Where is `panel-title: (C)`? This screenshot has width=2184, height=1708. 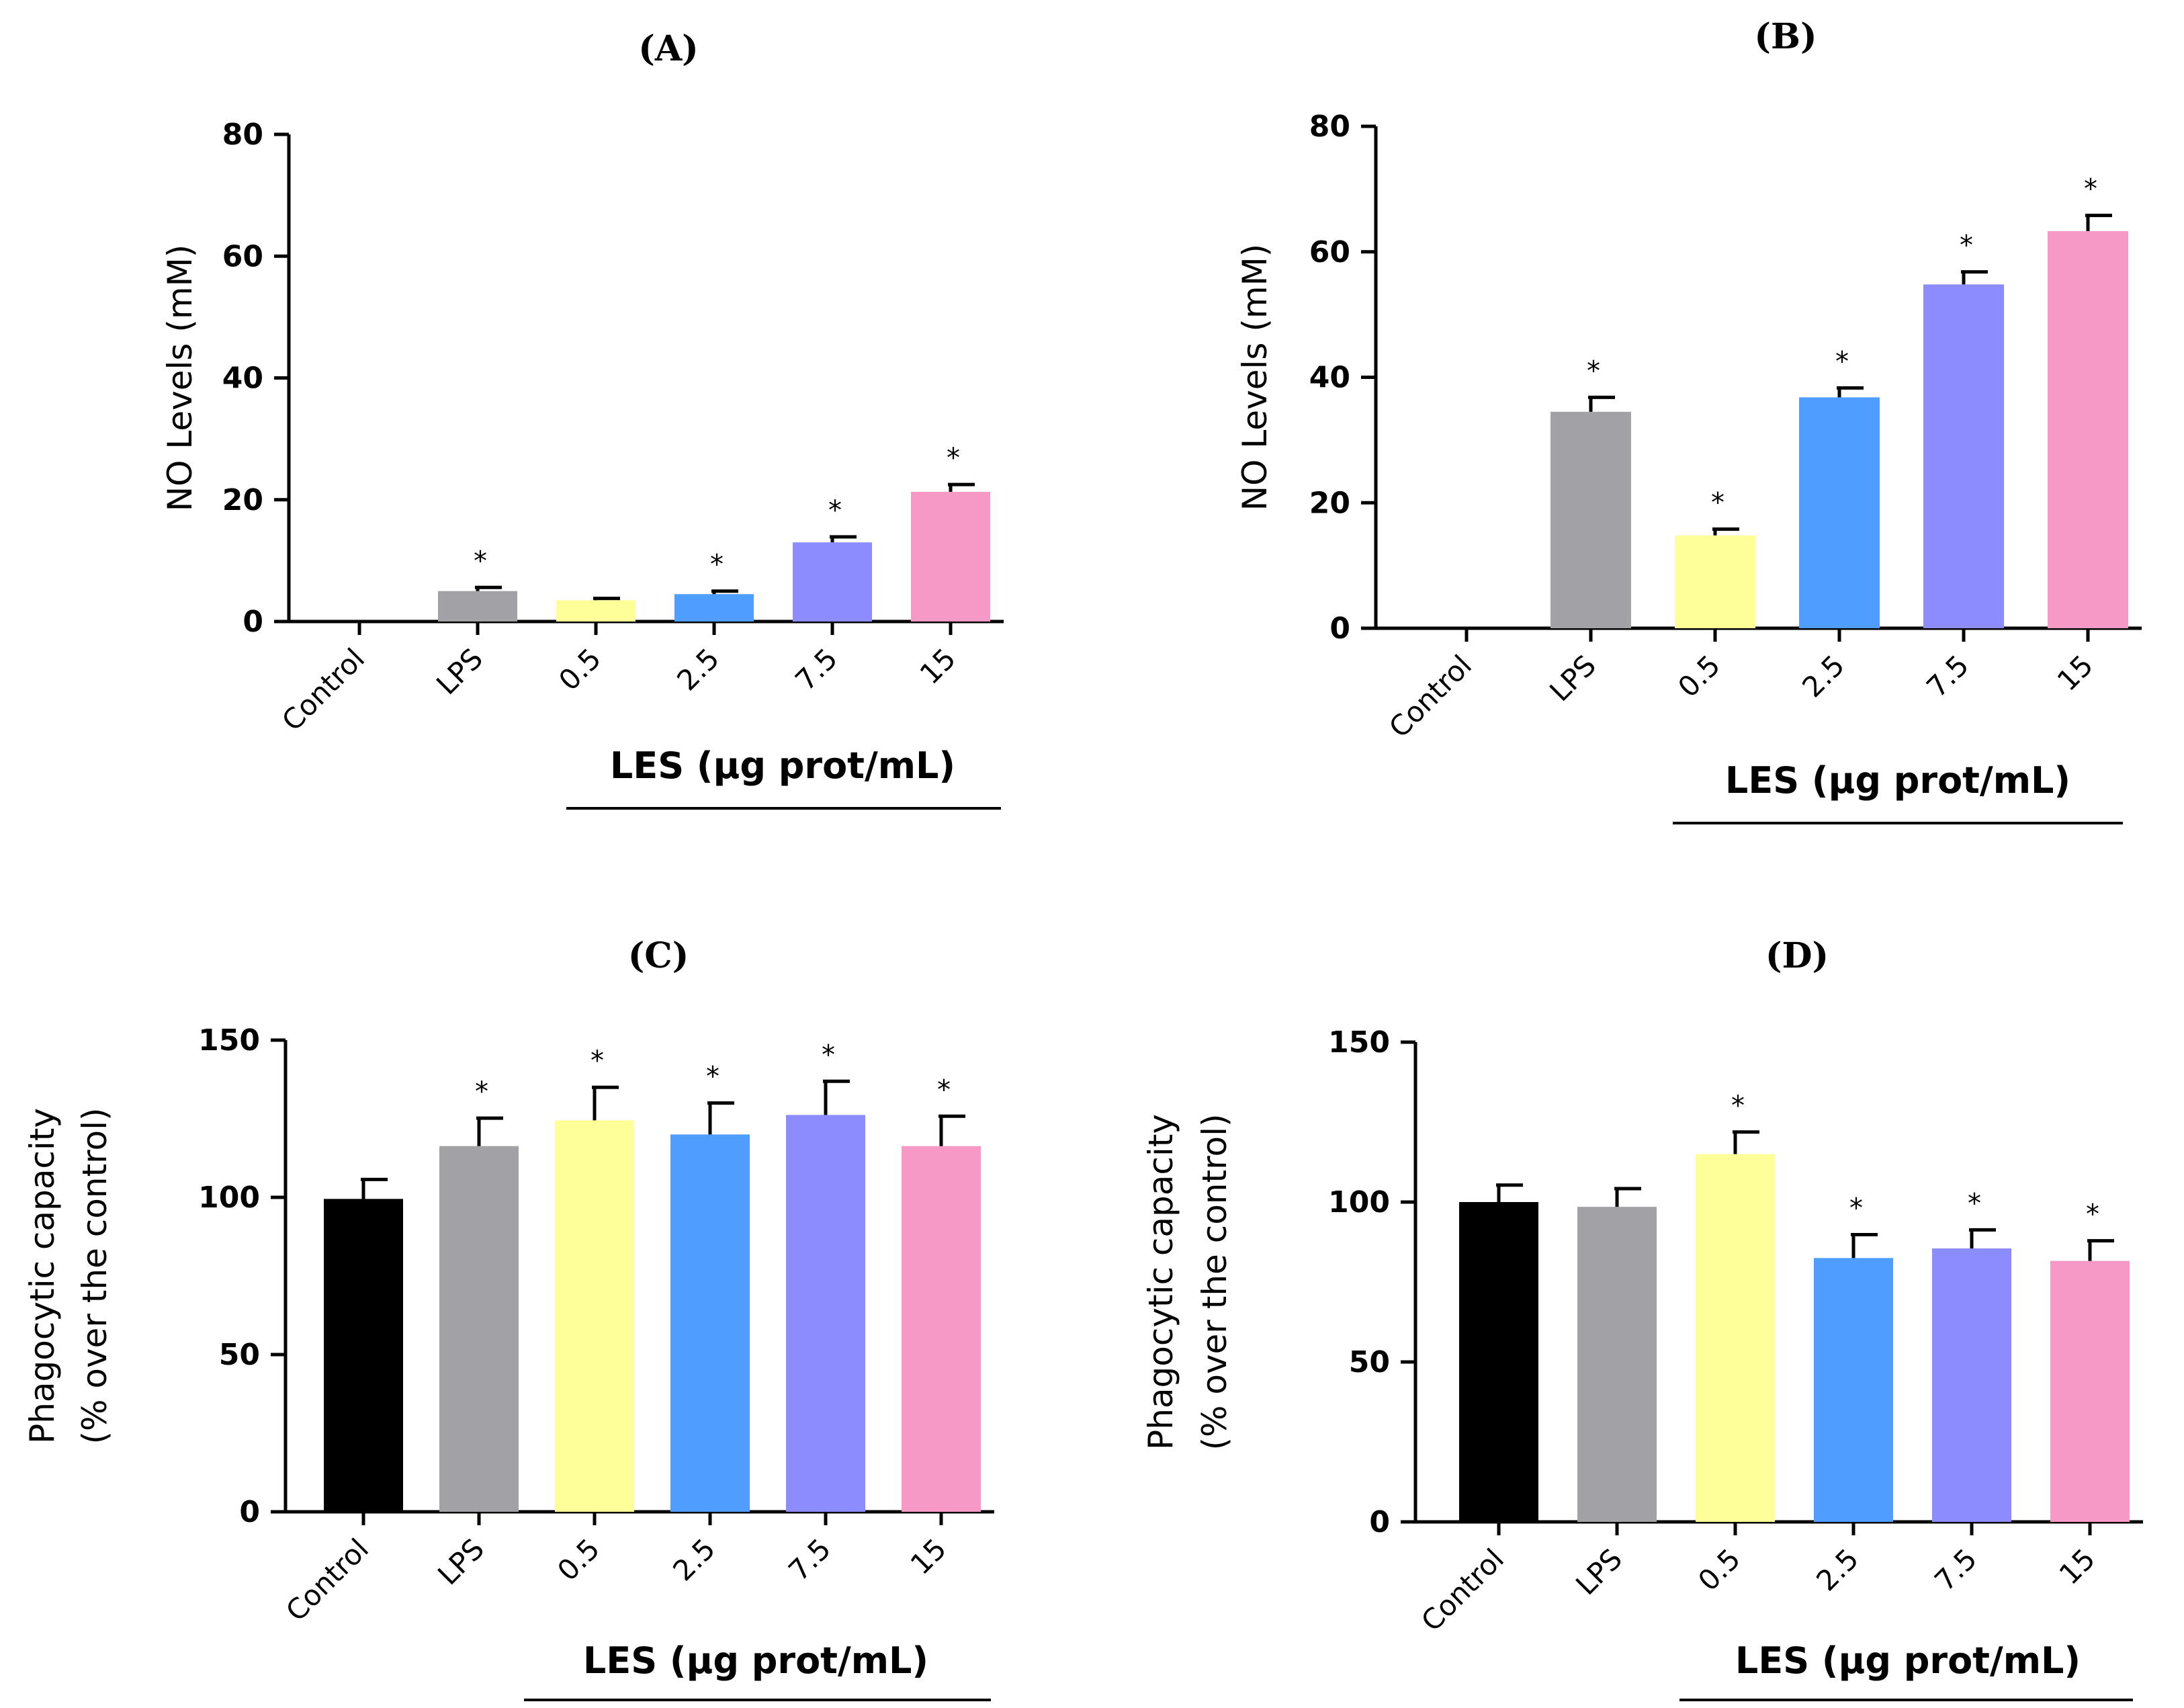
panel-title: (C) is located at coordinates (658, 955).